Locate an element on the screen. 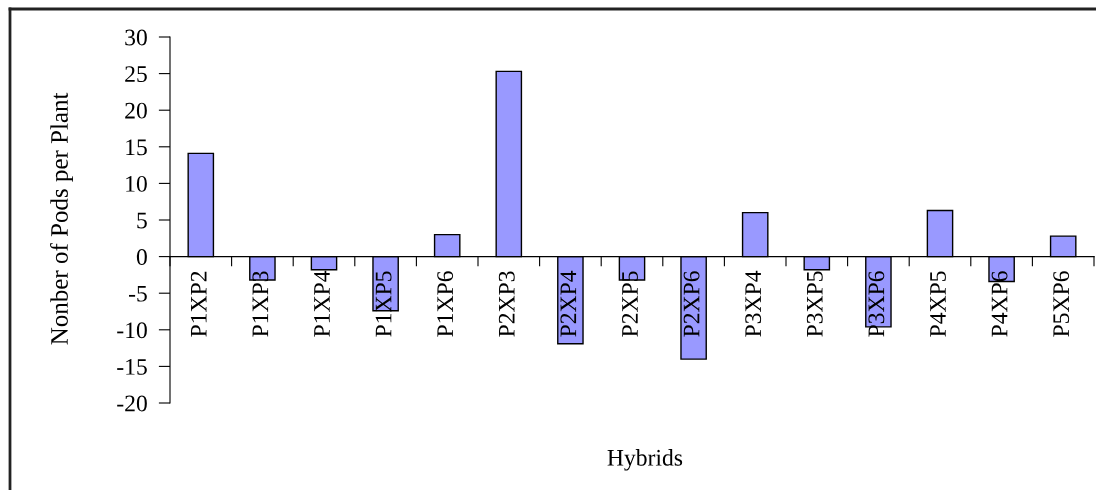 The image size is (1096, 490). y-tick-label: -20 is located at coordinates (132, 403).